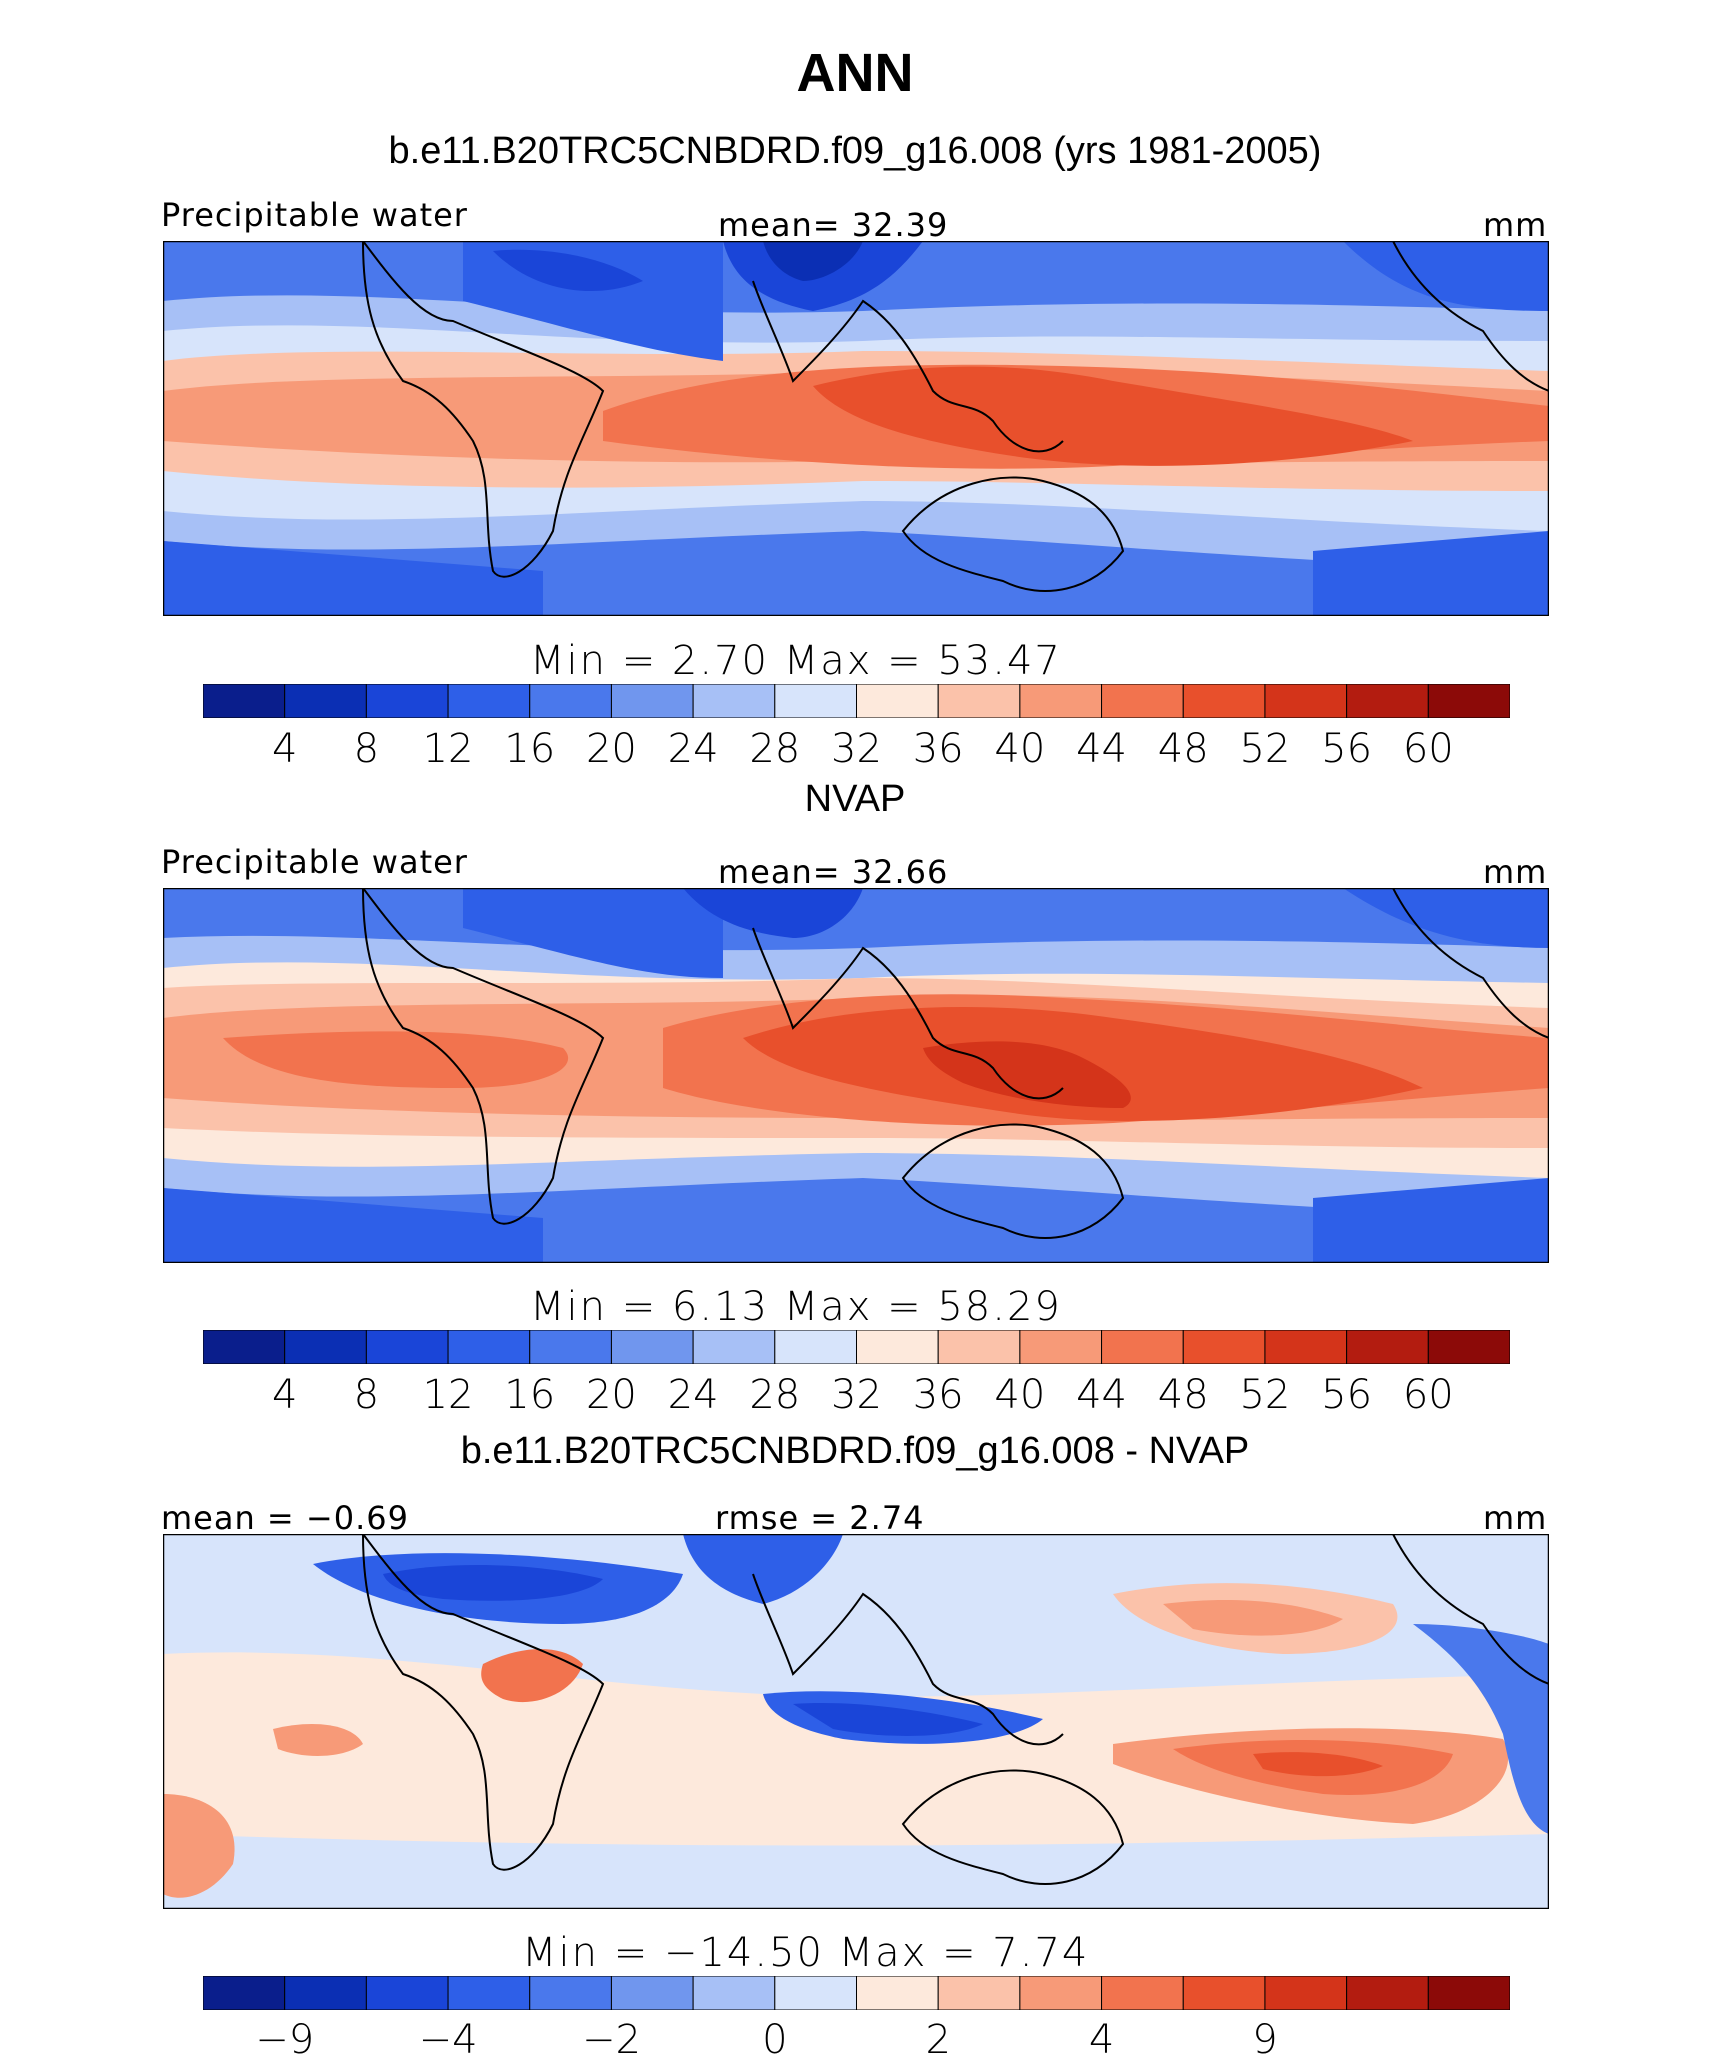 This screenshot has height=2067, width=1710. What do you see at coordinates (775, 2040) in the screenshot?
I see `colorbar-tick-label: 0` at bounding box center [775, 2040].